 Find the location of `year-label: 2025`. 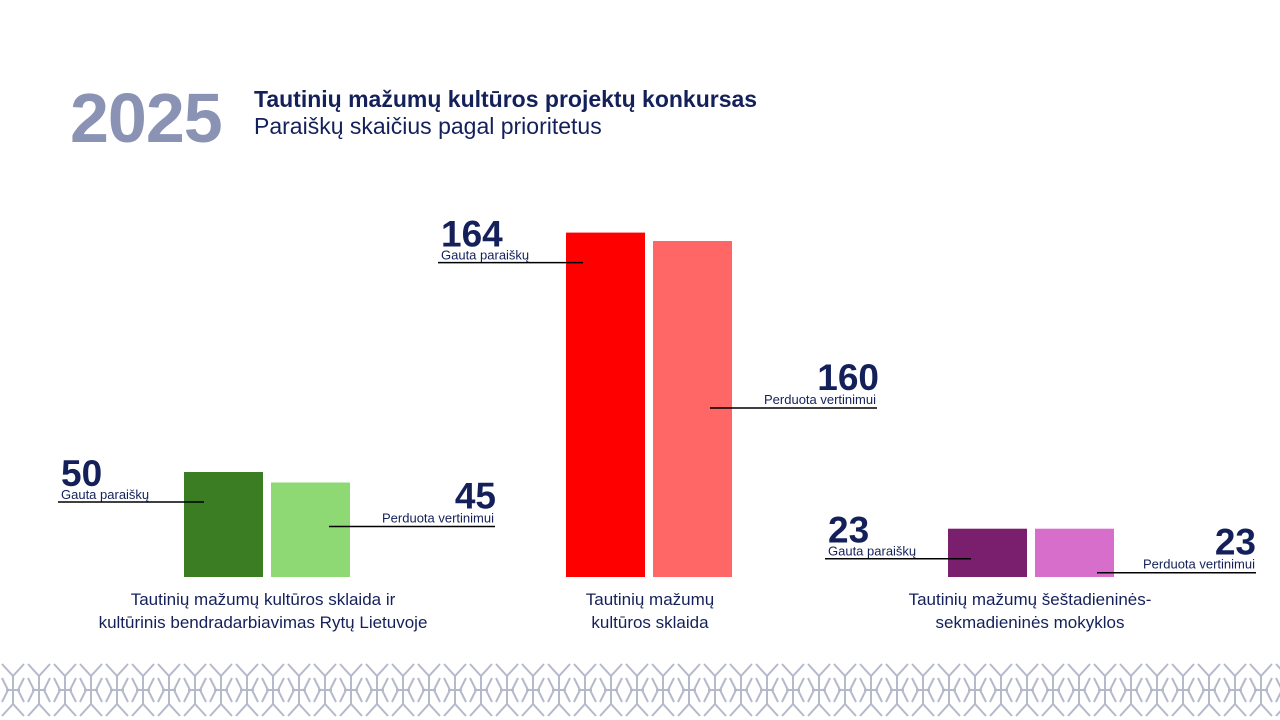

year-label: 2025 is located at coordinates (146, 118).